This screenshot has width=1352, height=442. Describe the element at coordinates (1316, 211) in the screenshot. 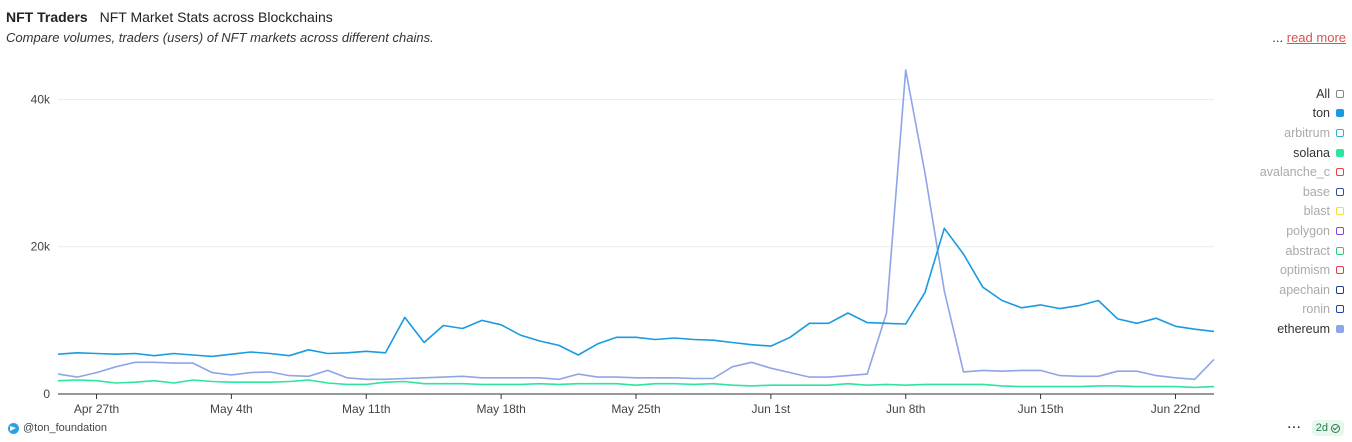

I see `legend-label: blast` at that location.